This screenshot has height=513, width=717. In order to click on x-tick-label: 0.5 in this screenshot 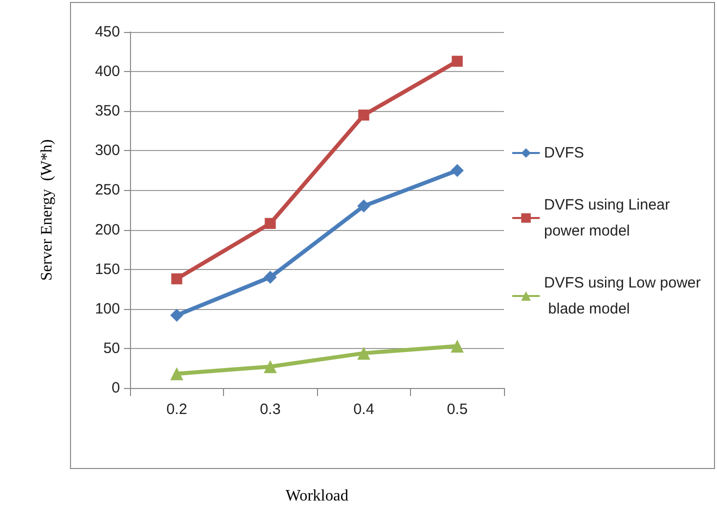, I will do `click(457, 409)`.